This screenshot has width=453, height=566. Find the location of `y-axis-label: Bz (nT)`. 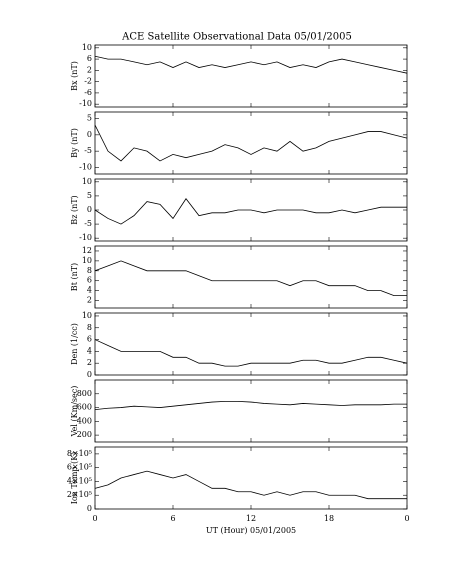

y-axis-label: Bz (nT) is located at coordinates (74, 209).